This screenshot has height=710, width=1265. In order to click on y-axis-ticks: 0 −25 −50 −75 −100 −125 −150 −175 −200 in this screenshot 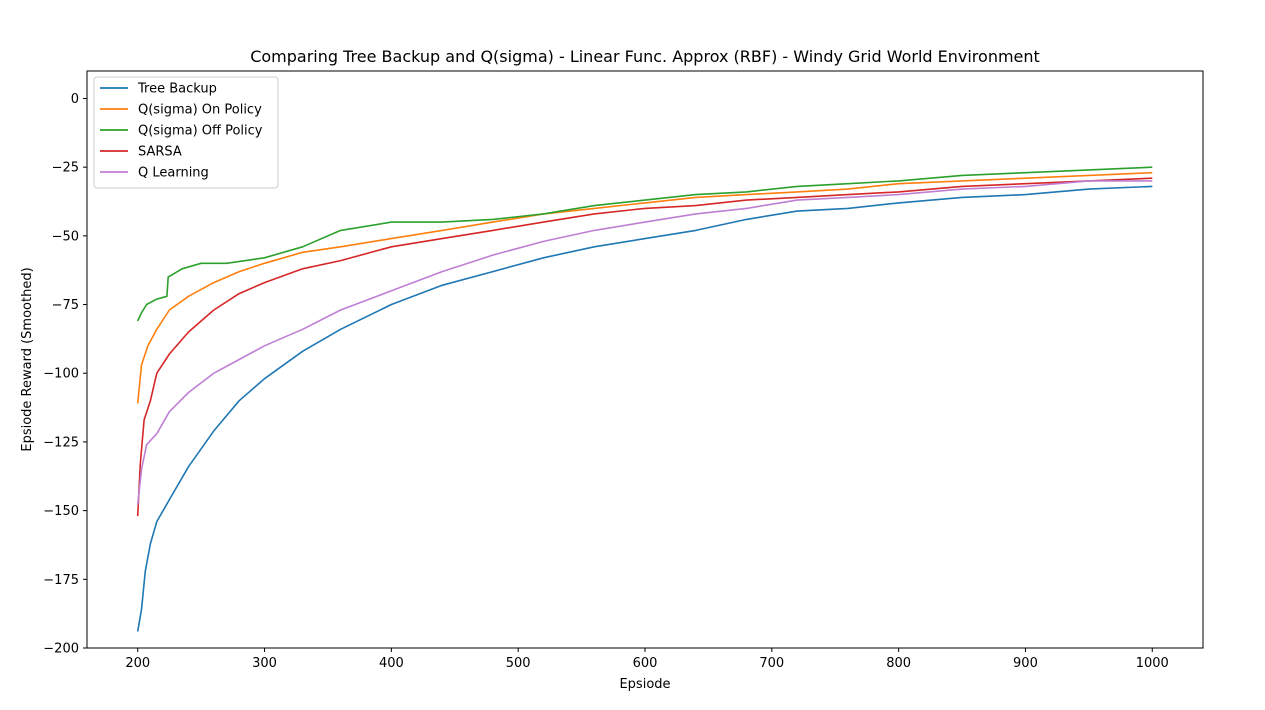, I will do `click(65, 374)`.